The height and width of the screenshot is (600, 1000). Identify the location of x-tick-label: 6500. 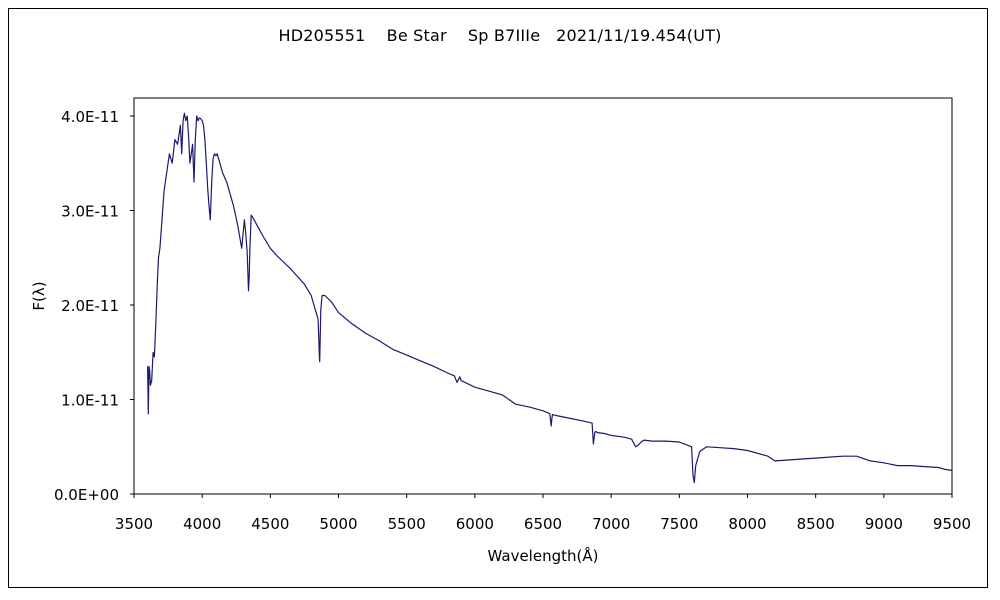
(543, 524).